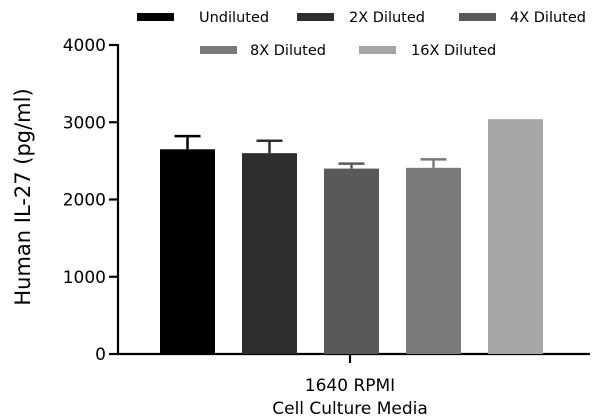 The height and width of the screenshot is (420, 595). Describe the element at coordinates (353, 357) in the screenshot. I see `x-axis` at that location.